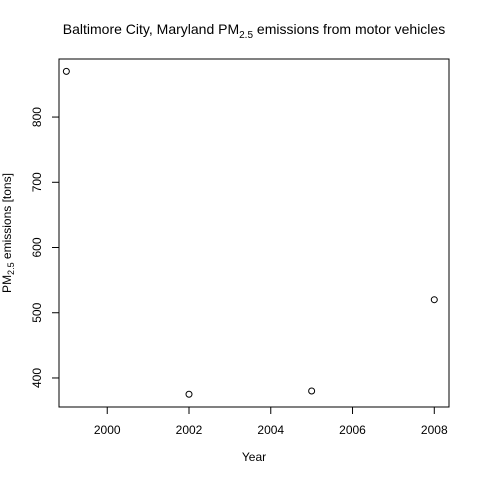  I want to click on x-tick-label: 2000, so click(107, 430).